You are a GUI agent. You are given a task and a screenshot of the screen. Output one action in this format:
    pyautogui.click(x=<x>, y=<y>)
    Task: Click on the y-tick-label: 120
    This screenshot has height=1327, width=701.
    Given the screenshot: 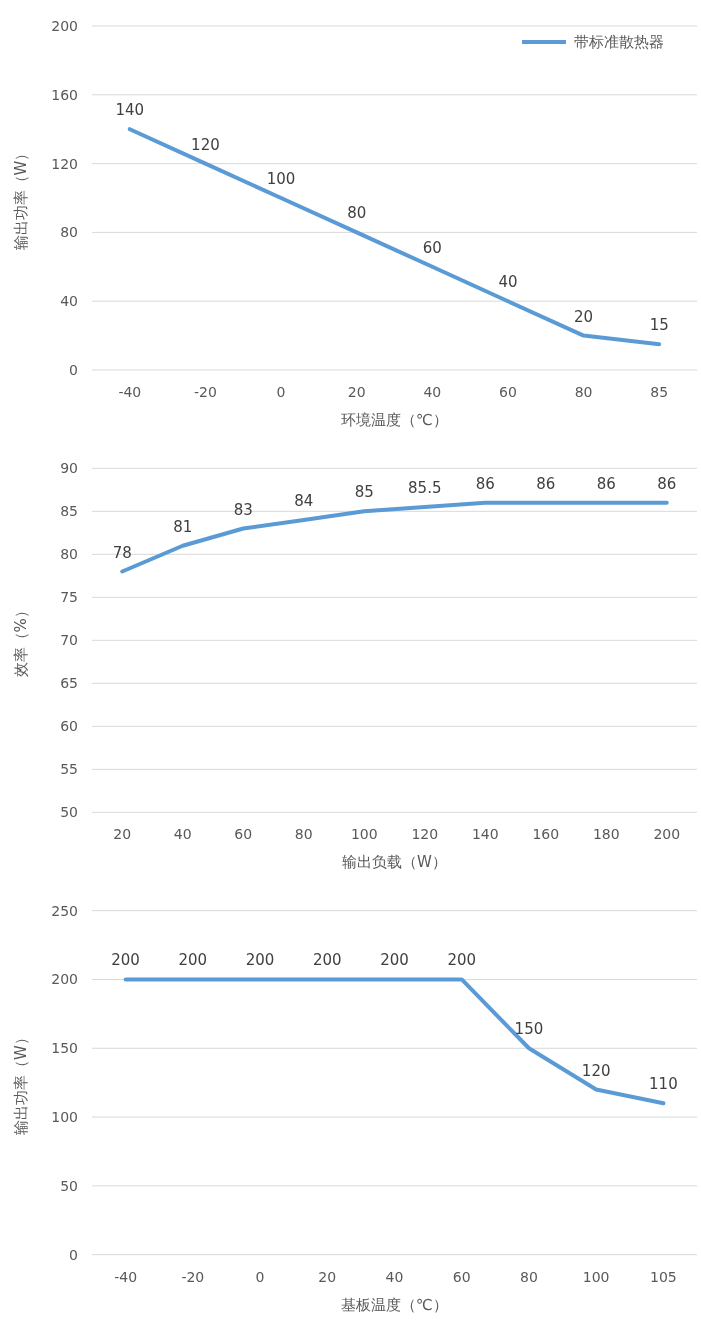 What is the action you would take?
    pyautogui.click(x=64, y=163)
    